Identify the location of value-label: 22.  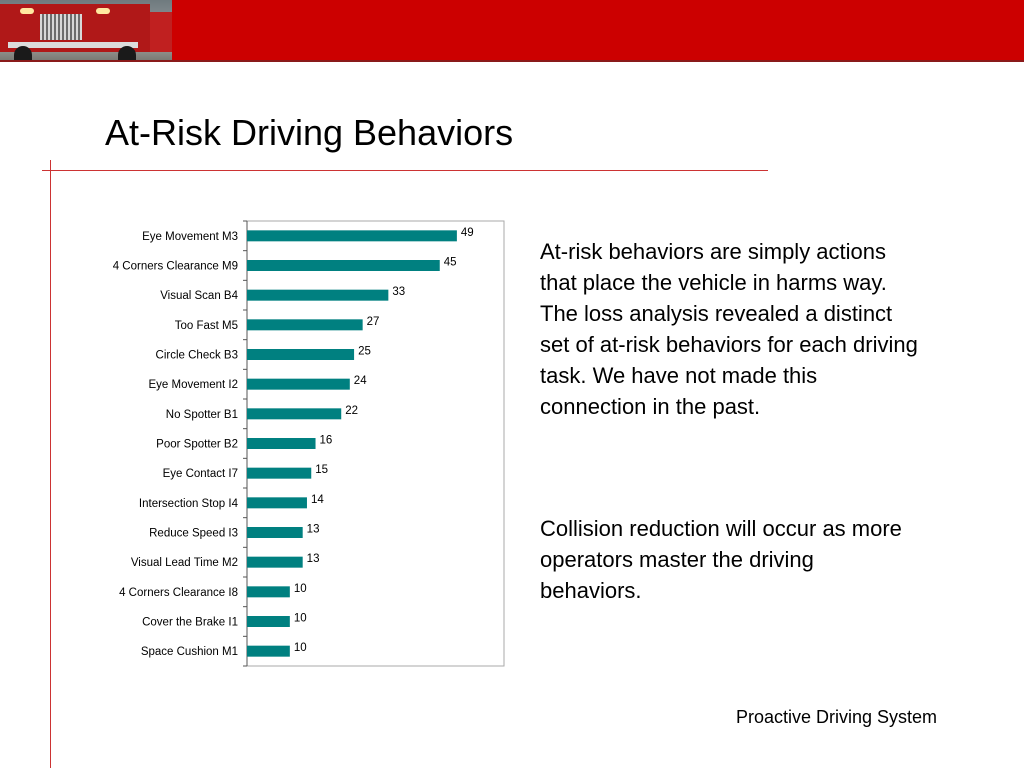
(351, 411).